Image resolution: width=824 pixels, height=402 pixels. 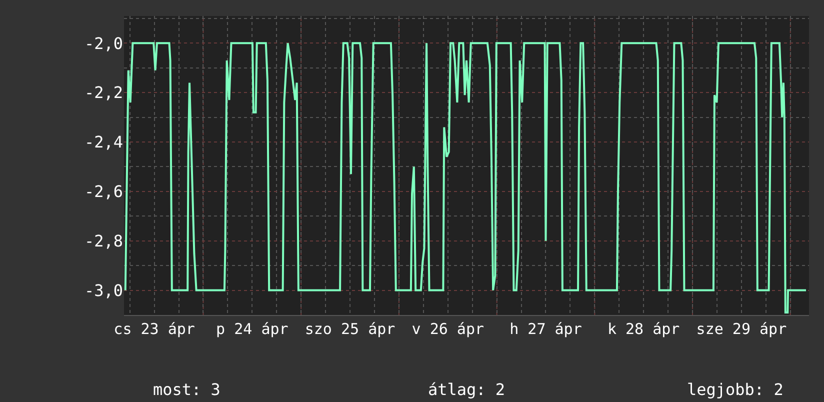 What do you see at coordinates (643, 329) in the screenshot?
I see `x-tick-label: k 28 ápr` at bounding box center [643, 329].